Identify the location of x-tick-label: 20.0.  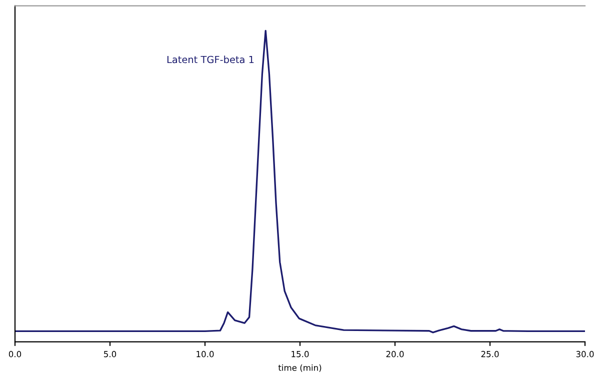
(395, 354).